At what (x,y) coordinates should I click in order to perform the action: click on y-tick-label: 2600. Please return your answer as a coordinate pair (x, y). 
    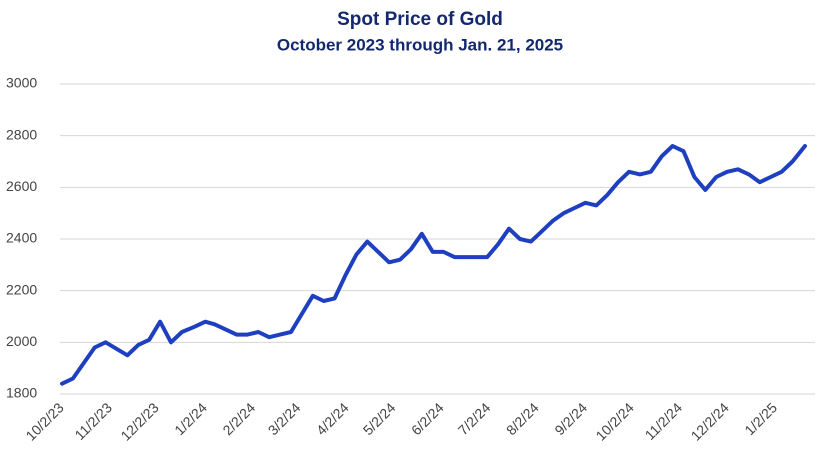
    Looking at the image, I should click on (21, 186).